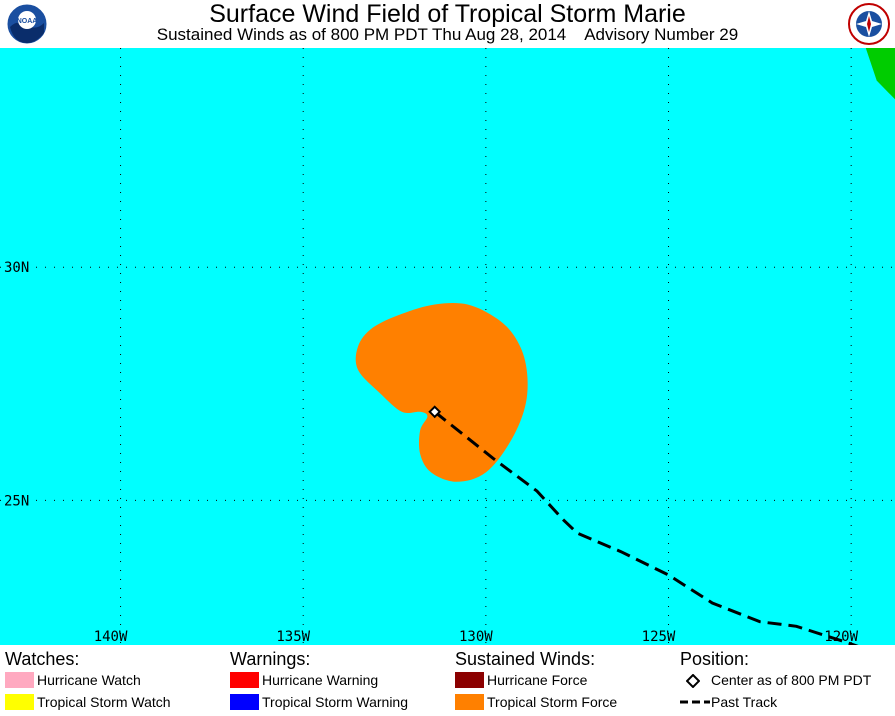 Image resolution: width=895 pixels, height=716 pixels. Describe the element at coordinates (89, 680) in the screenshot. I see `hurricane-watch-label: Hurricane Watch` at that location.